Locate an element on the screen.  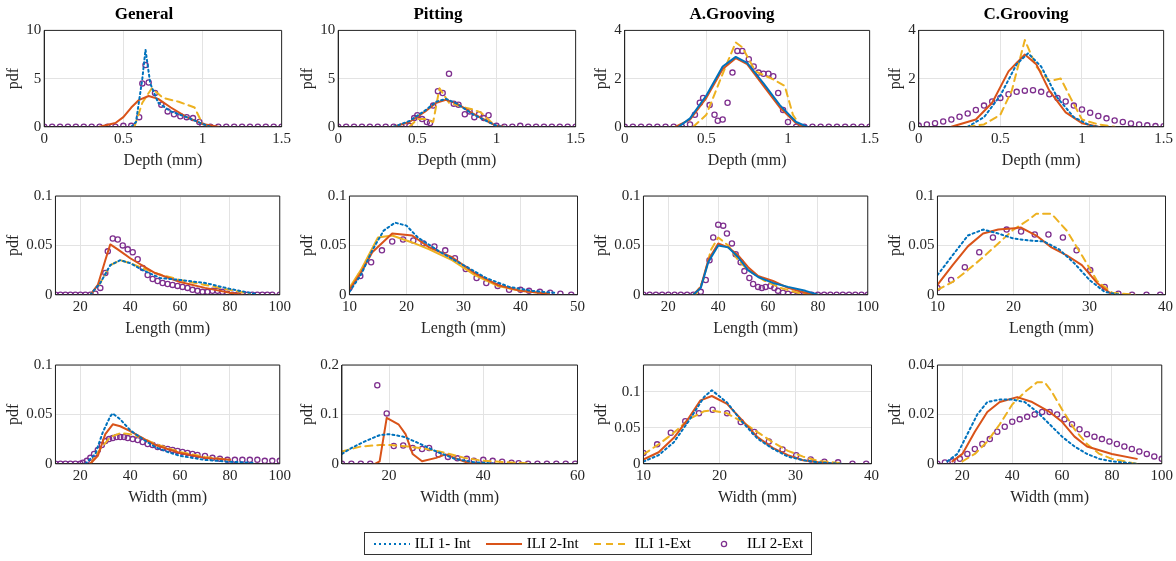
chart-title: General is located at coordinates (144, 13).